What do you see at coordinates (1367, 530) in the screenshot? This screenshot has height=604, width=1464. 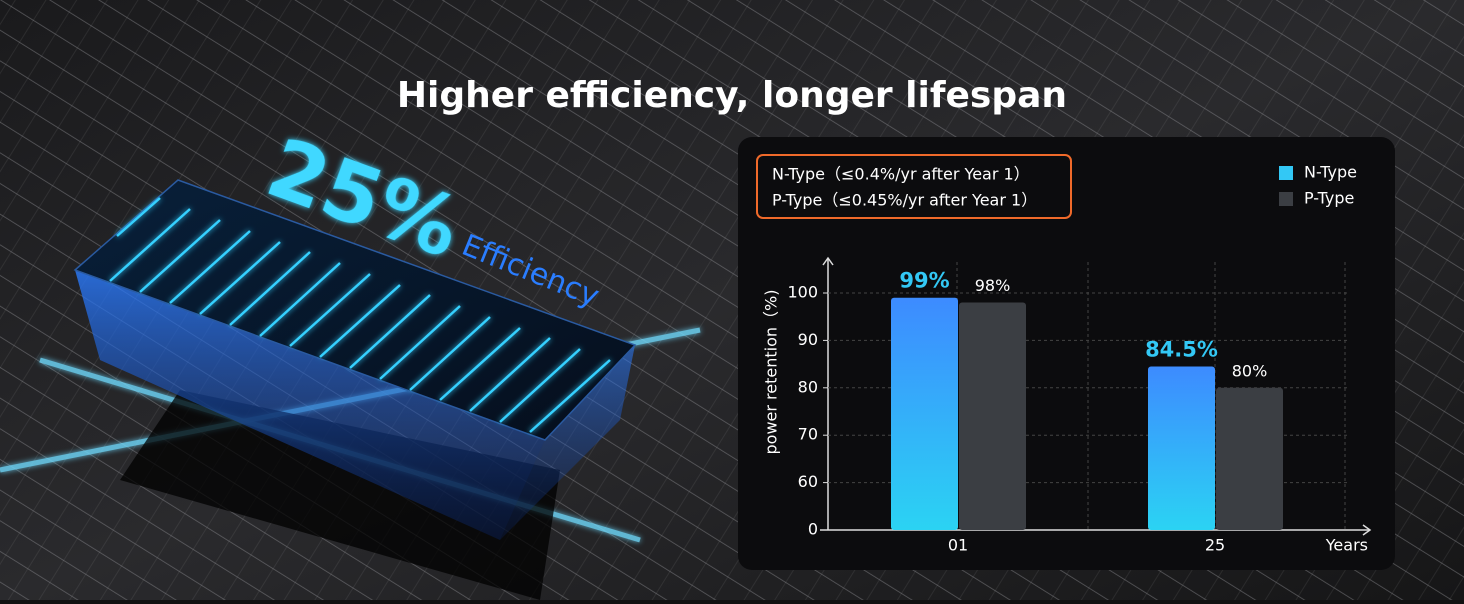 I see `x-axis-arrow` at bounding box center [1367, 530].